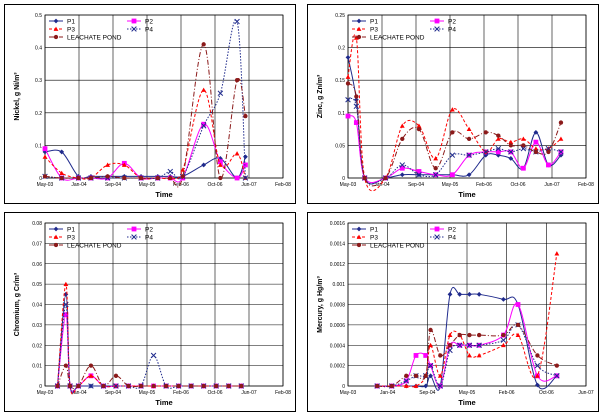 The width and height of the screenshot is (605, 419). What do you see at coordinates (149, 229) in the screenshot?
I see `chromium-legend-label-p2: P2` at bounding box center [149, 229].